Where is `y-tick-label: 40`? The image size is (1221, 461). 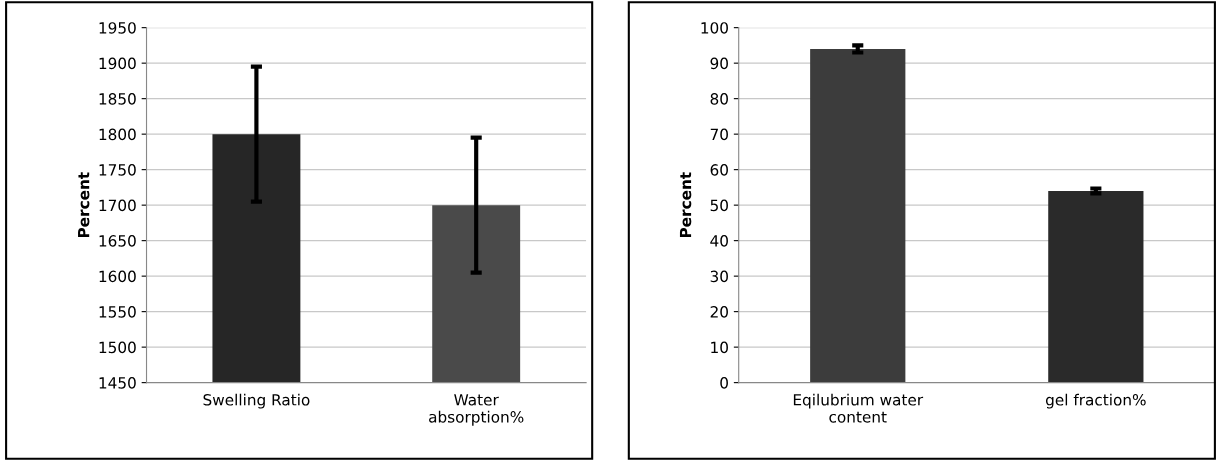
y-tick-label: 40 is located at coordinates (719, 241).